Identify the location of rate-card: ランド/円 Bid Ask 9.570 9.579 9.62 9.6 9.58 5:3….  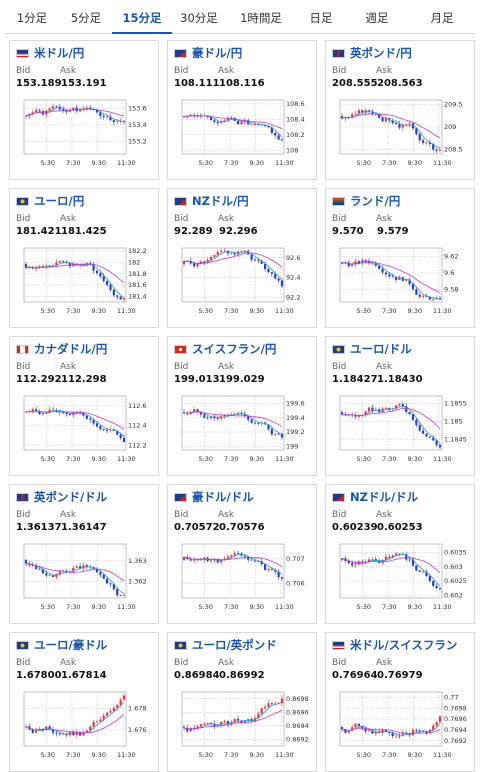
(400, 258).